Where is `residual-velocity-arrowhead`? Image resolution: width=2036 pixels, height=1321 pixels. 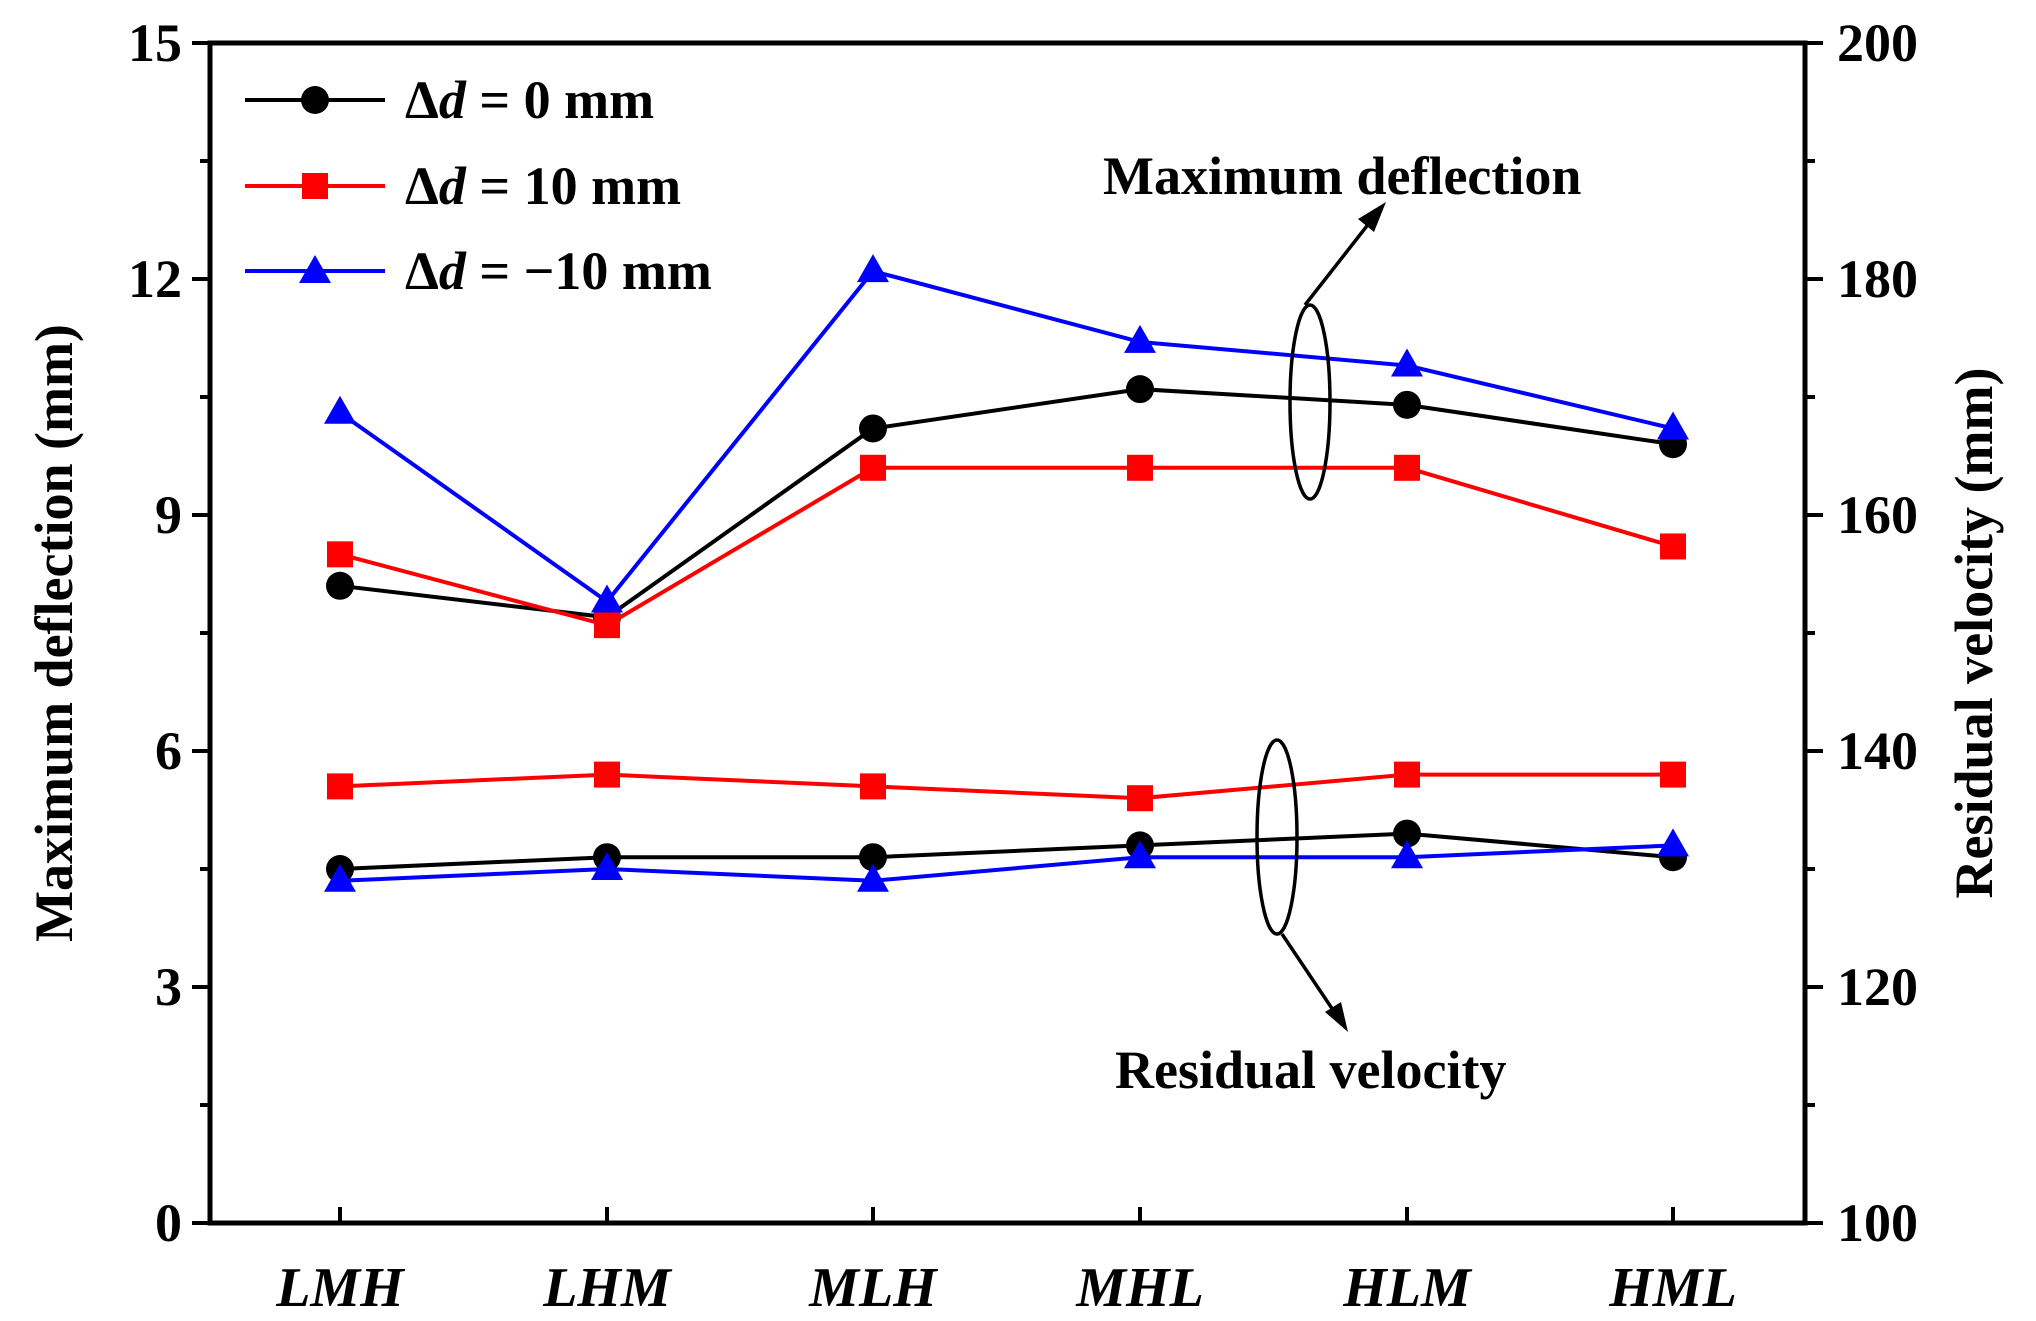
residual-velocity-arrowhead is located at coordinates (1336, 1017).